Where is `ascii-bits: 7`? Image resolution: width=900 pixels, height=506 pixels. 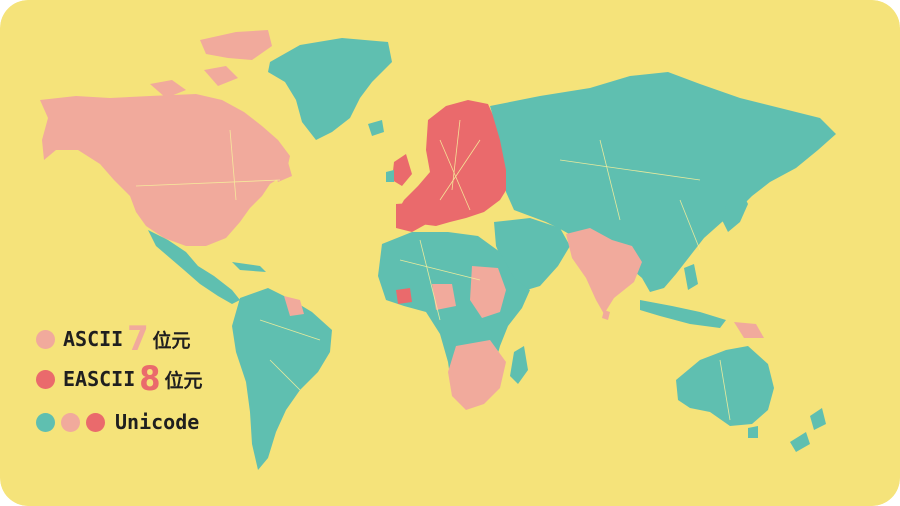 ascii-bits: 7 is located at coordinates (138, 339).